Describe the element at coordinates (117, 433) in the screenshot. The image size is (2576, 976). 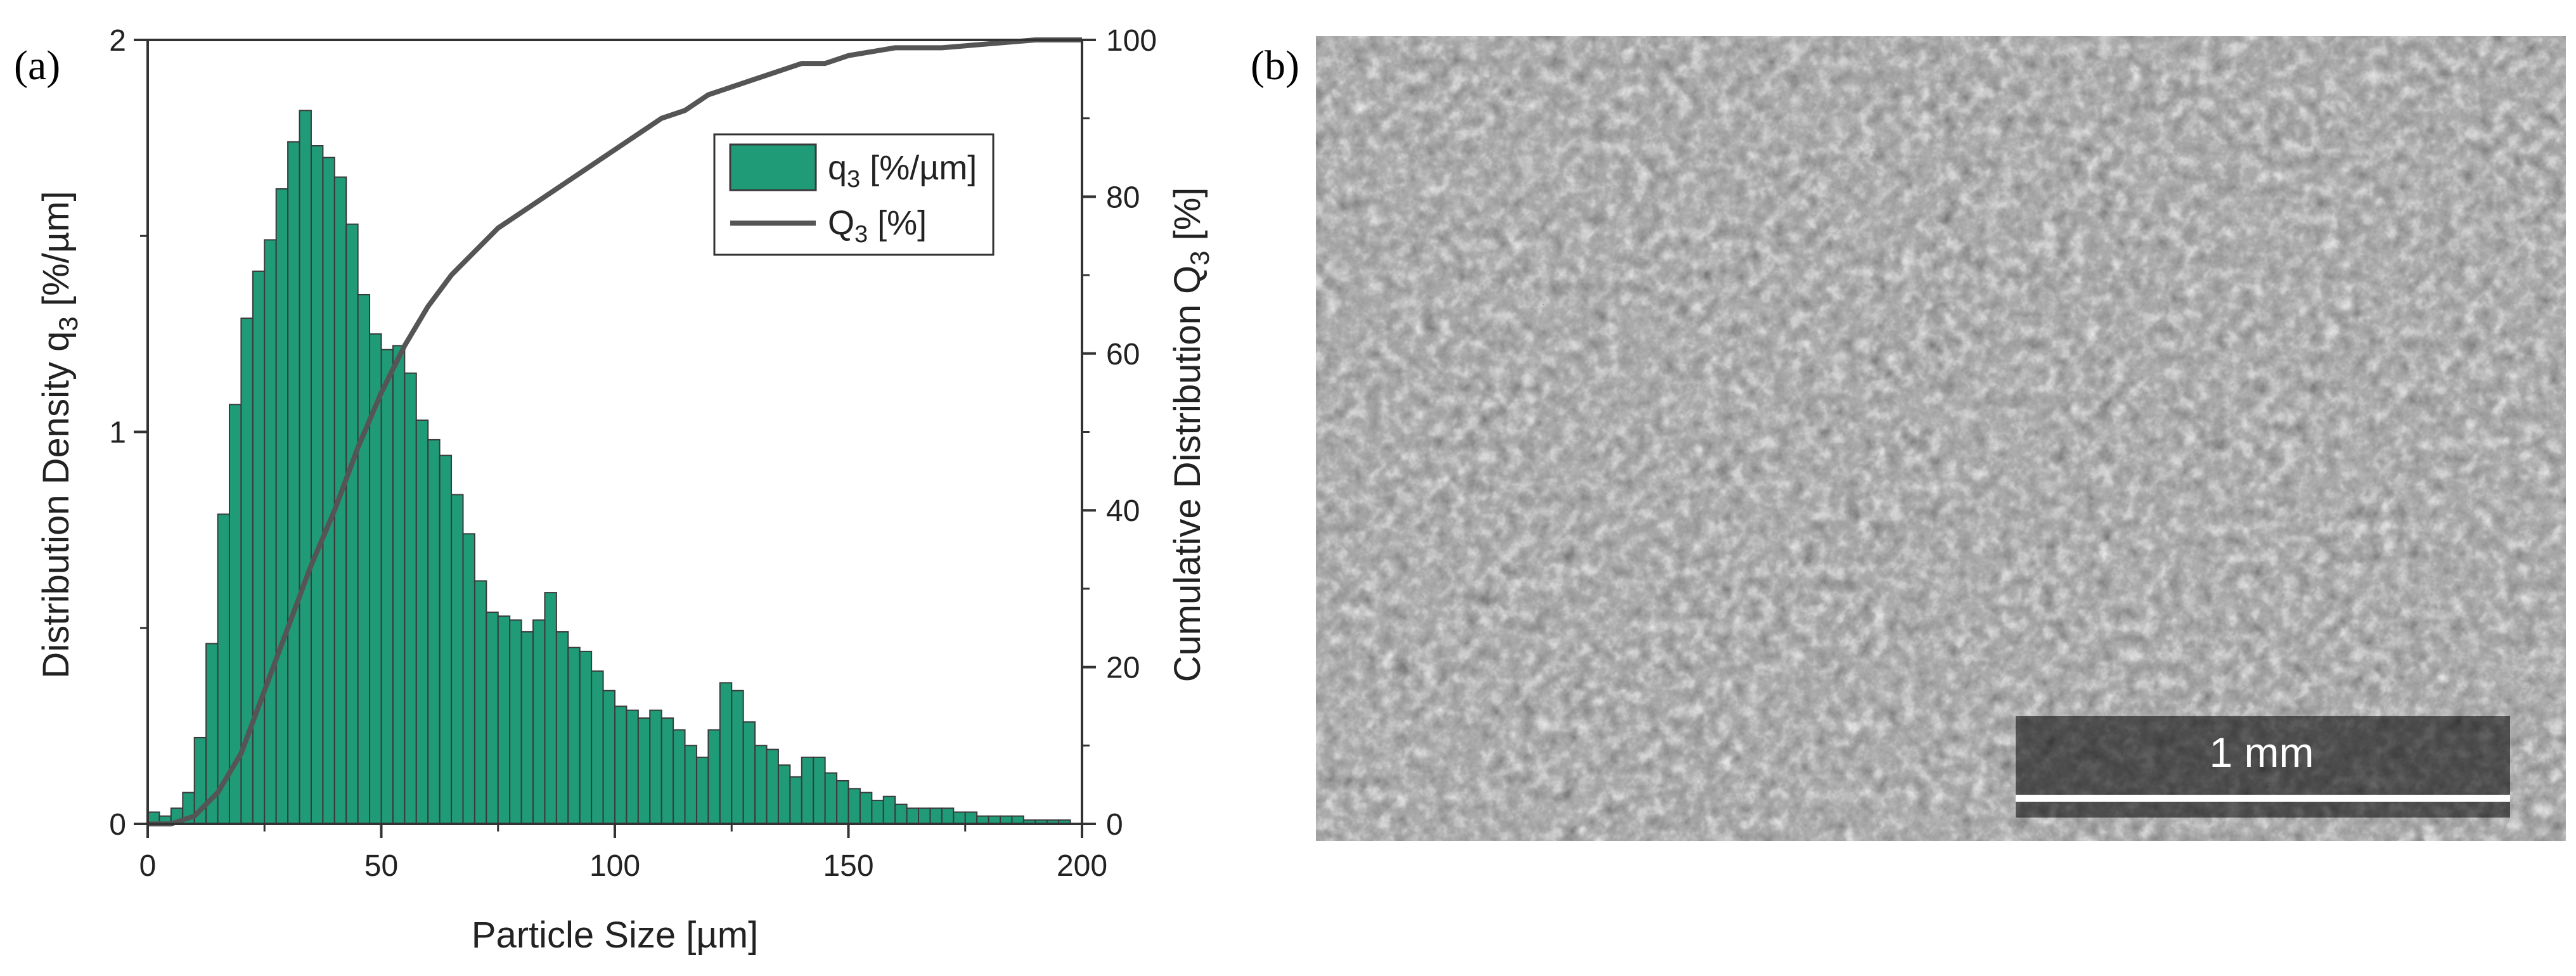
I see `y-left-tick-label: 1` at that location.